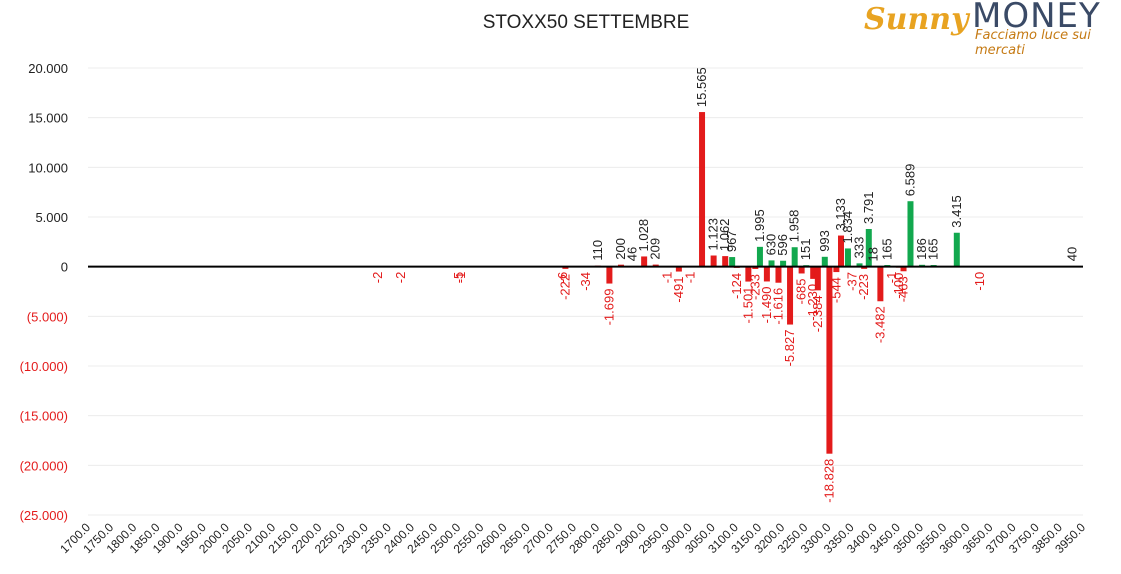  What do you see at coordinates (747, 305) in the screenshot?
I see `bar-value-label: -1.501` at bounding box center [747, 305].